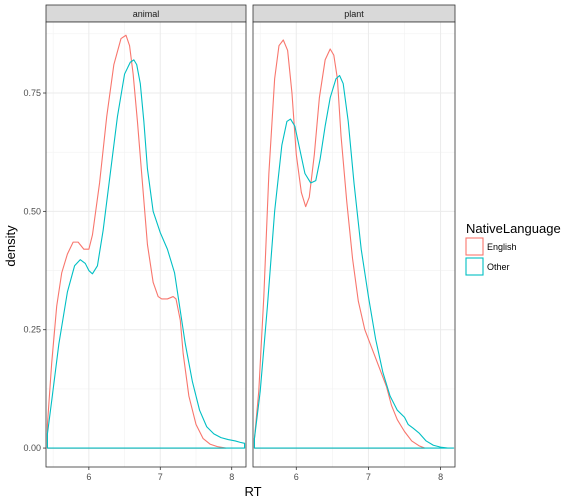  I want to click on legend-entry-other: Other, so click(487, 266).